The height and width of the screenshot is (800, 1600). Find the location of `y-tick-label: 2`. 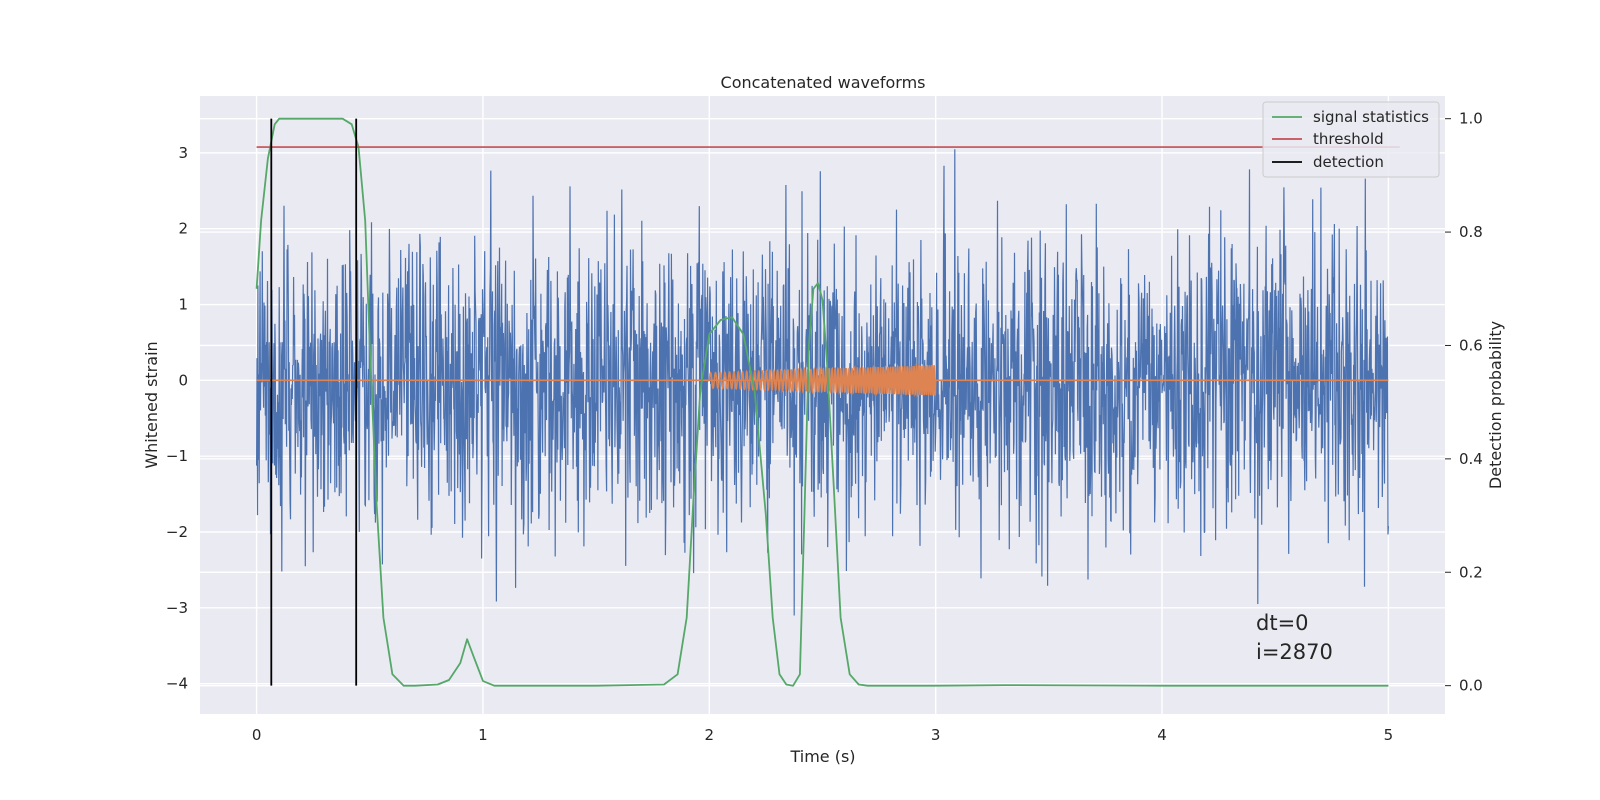

y-tick-label: 2 is located at coordinates (183, 229).